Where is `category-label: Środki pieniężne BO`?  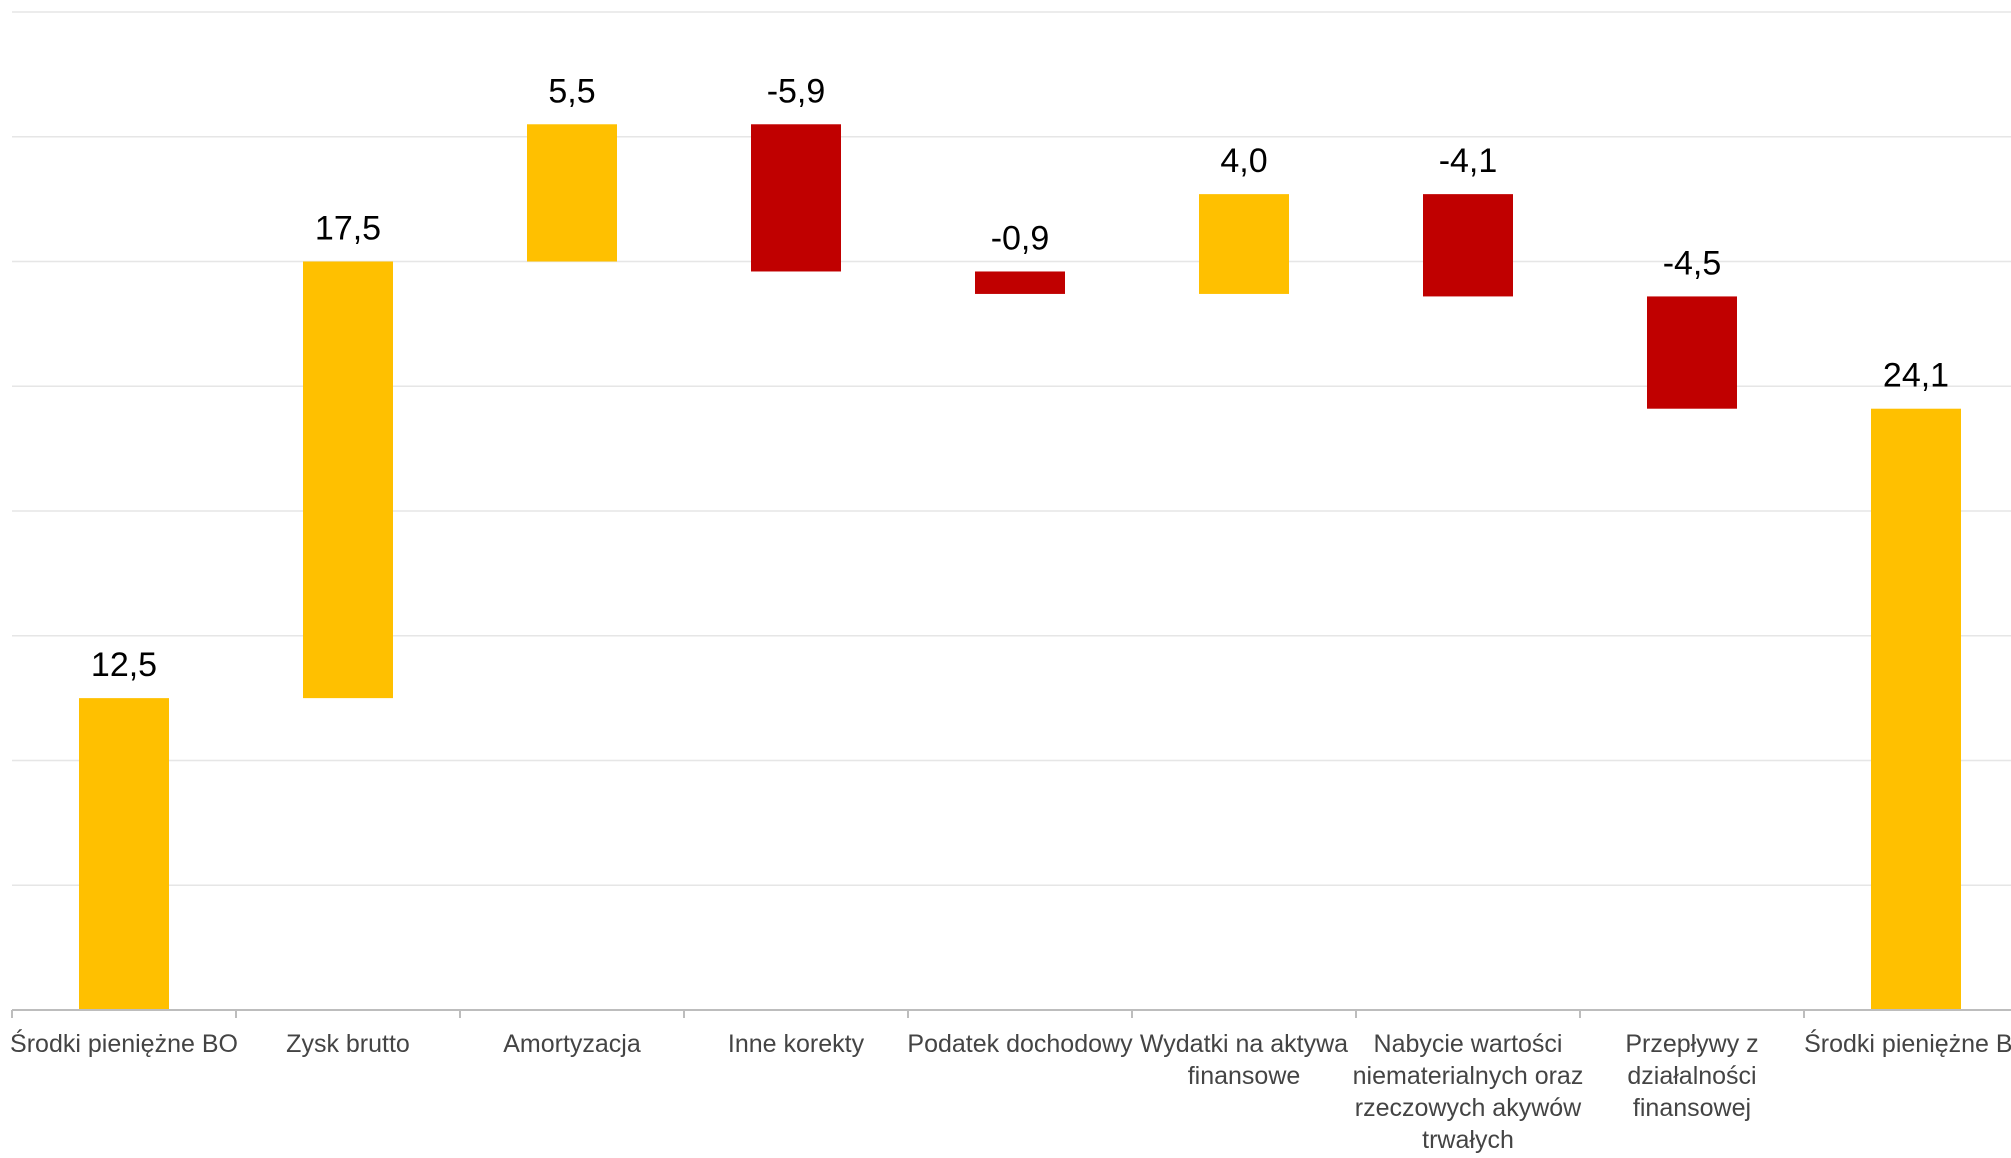
category-label: Środki pieniężne BO is located at coordinates (124, 1043).